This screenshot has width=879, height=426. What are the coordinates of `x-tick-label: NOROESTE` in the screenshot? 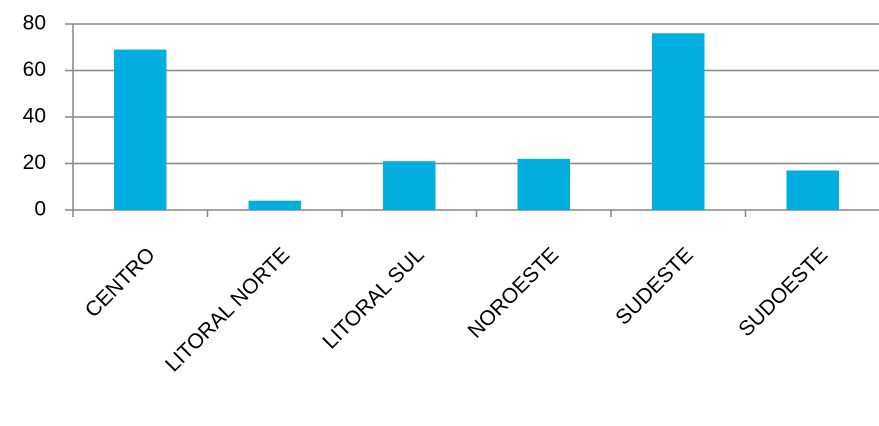 It's located at (514, 293).